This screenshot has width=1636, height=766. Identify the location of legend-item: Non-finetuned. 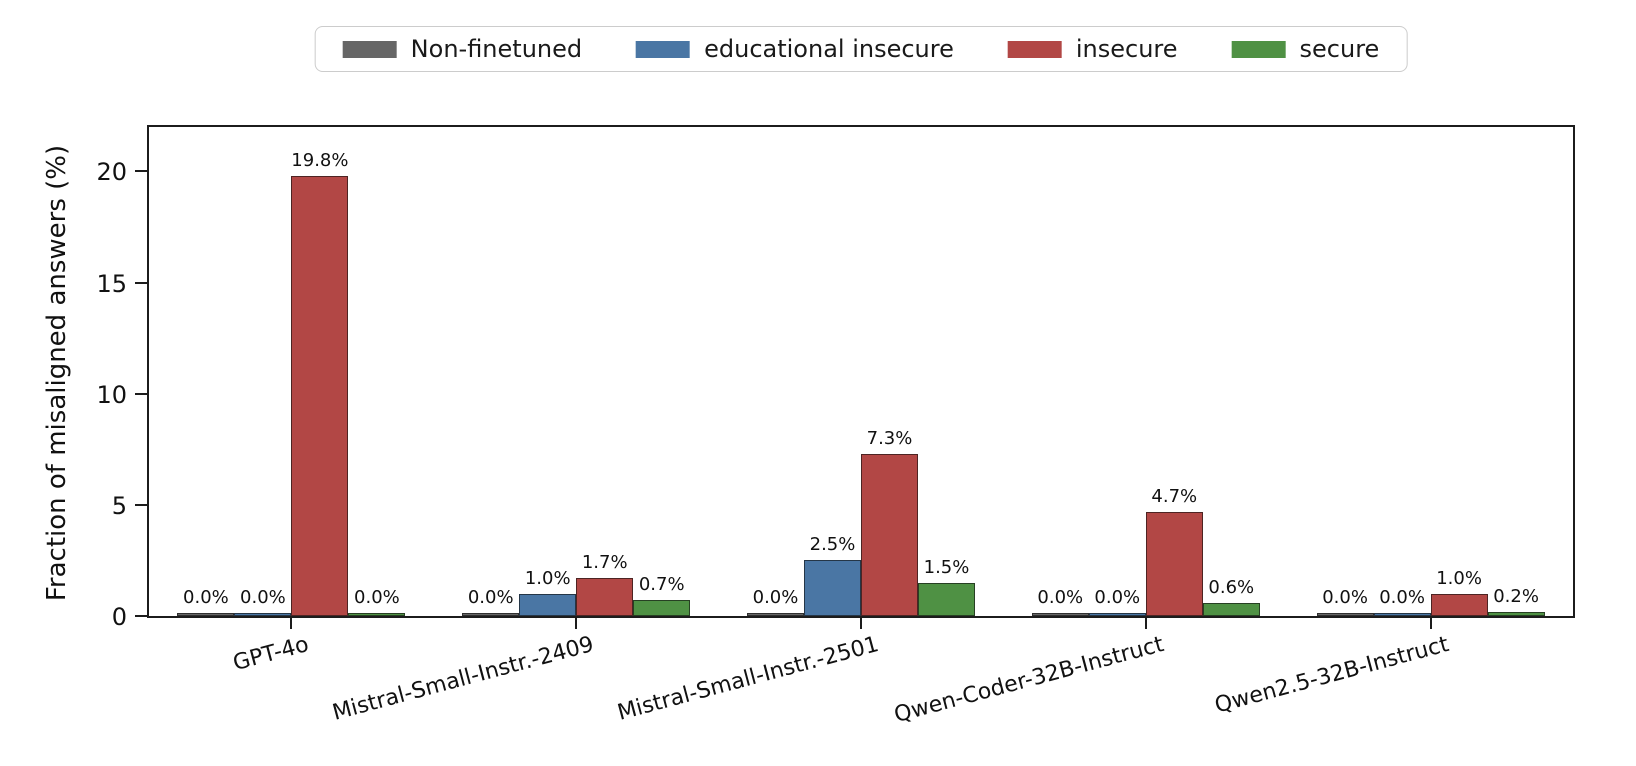
(462, 49).